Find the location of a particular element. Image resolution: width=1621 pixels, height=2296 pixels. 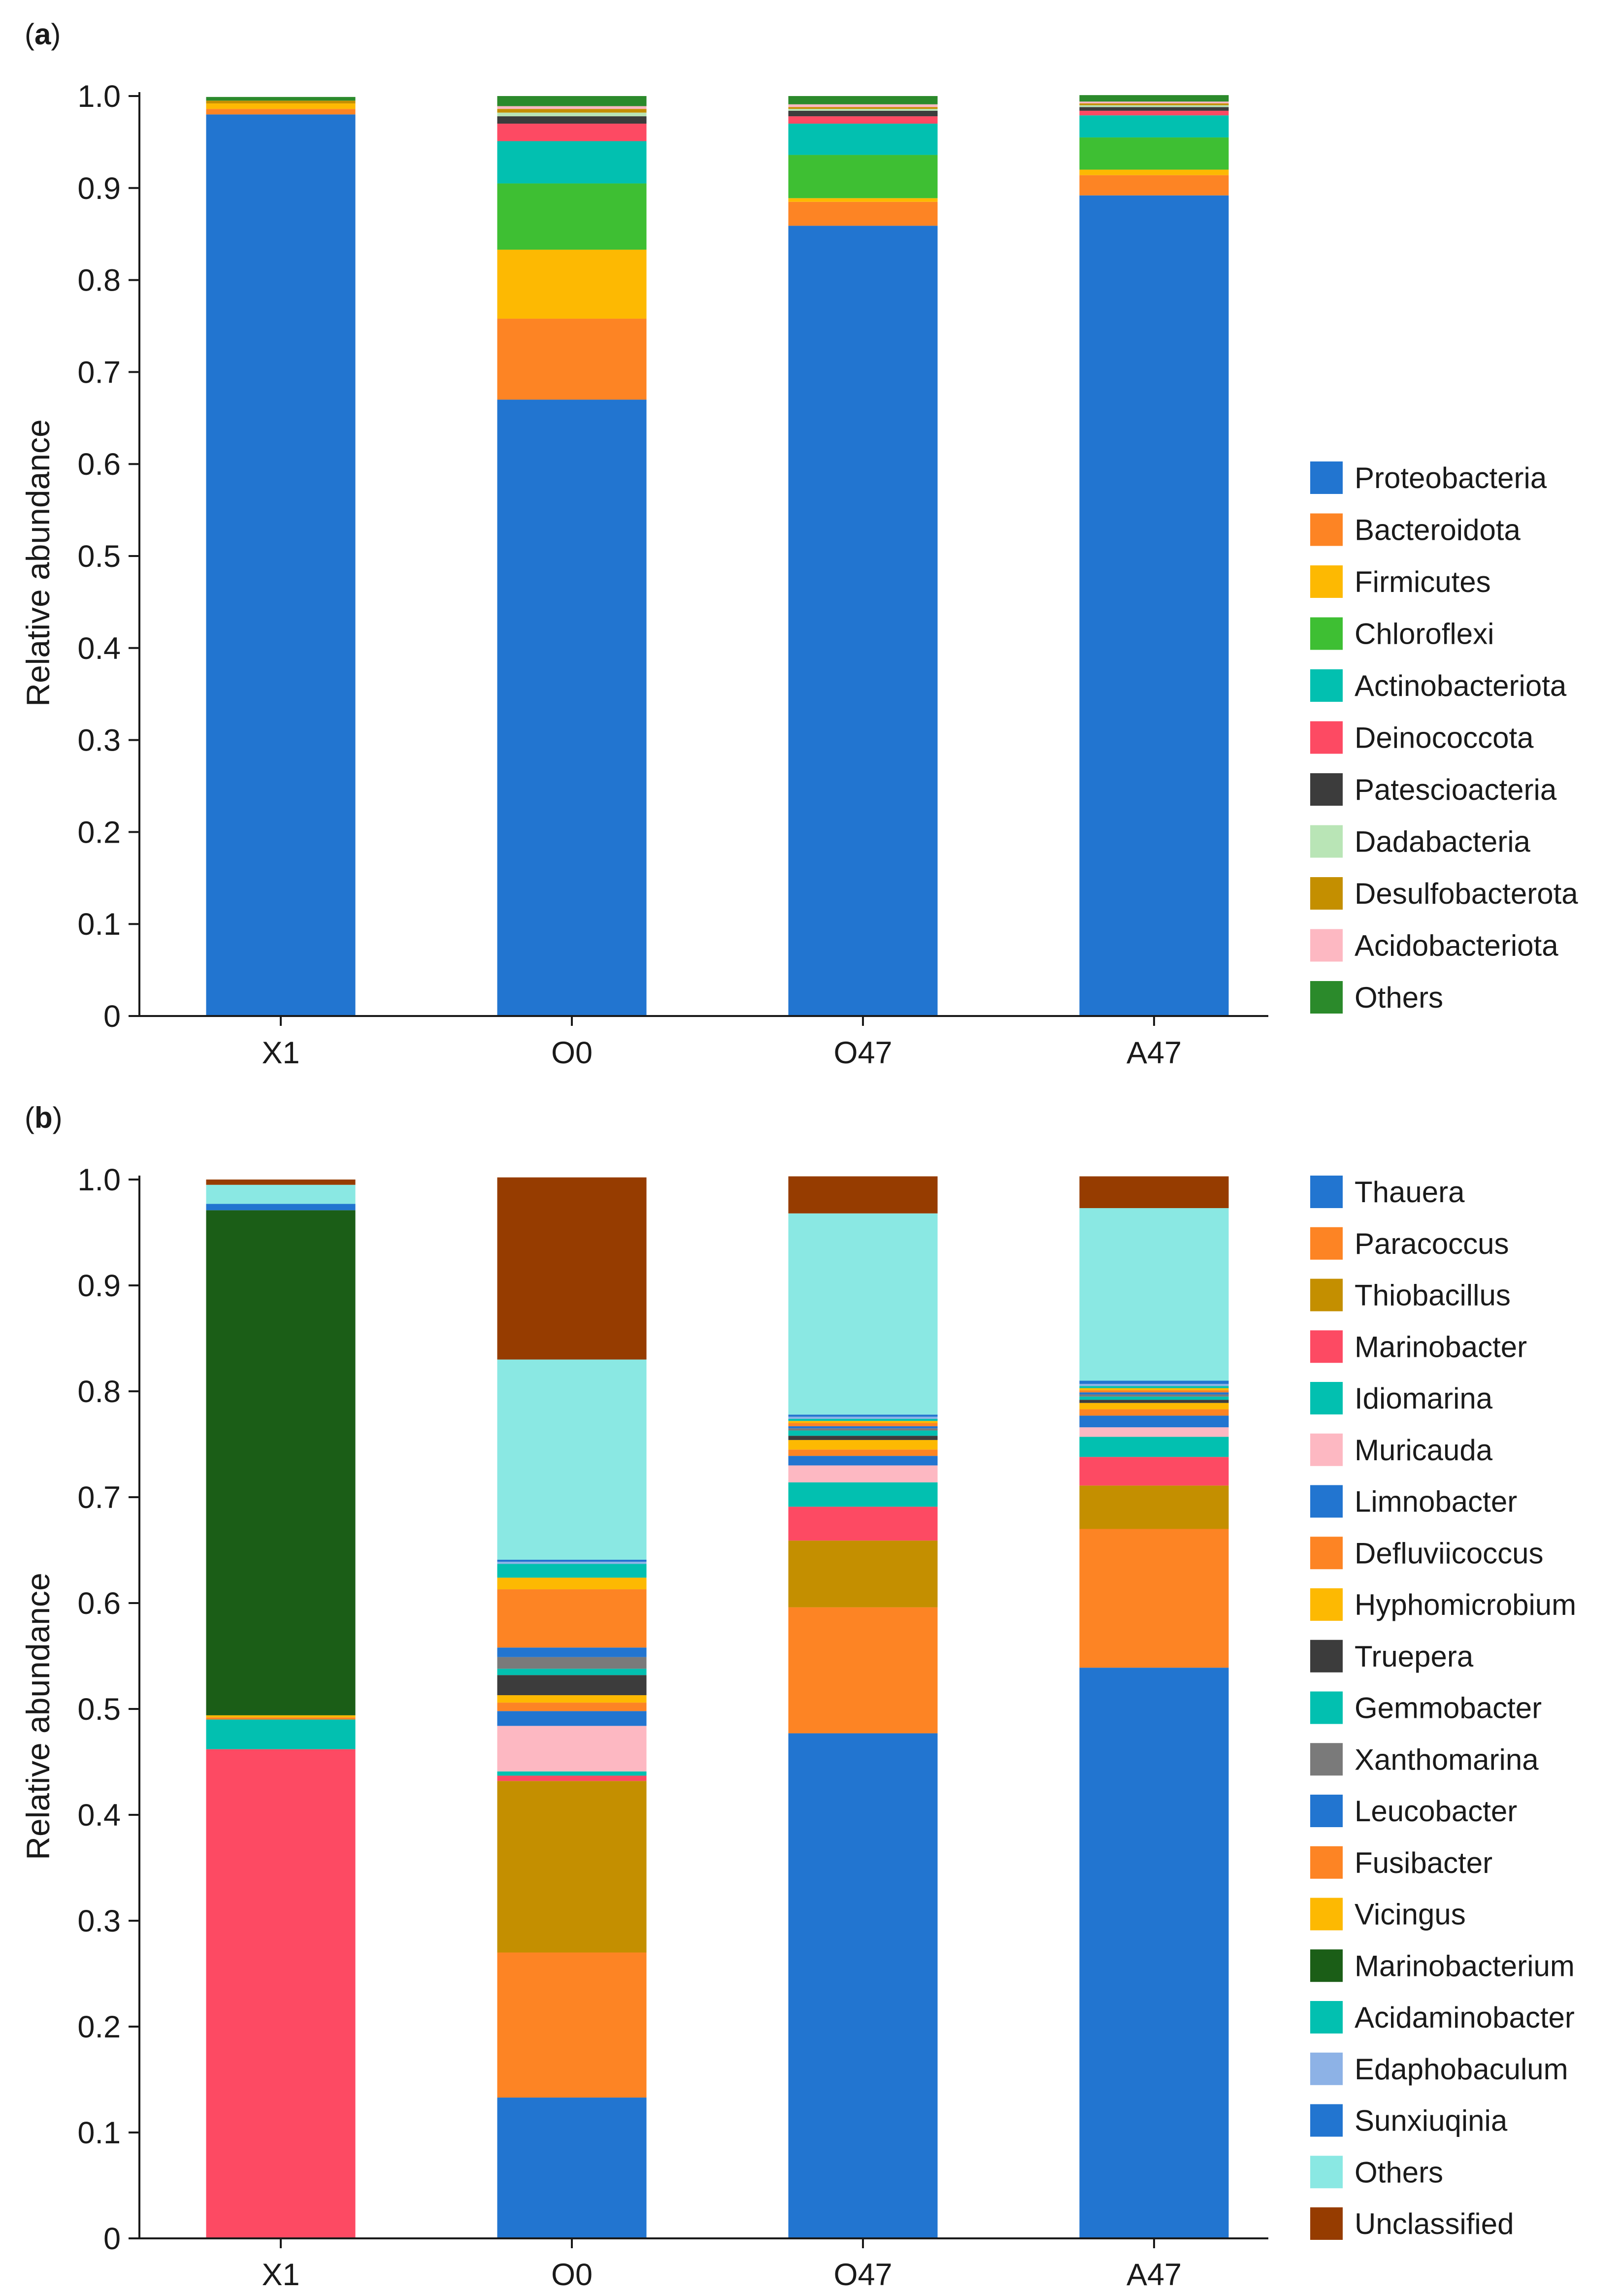

panel-b-legend-item: Vicingus is located at coordinates (1388, 1914).